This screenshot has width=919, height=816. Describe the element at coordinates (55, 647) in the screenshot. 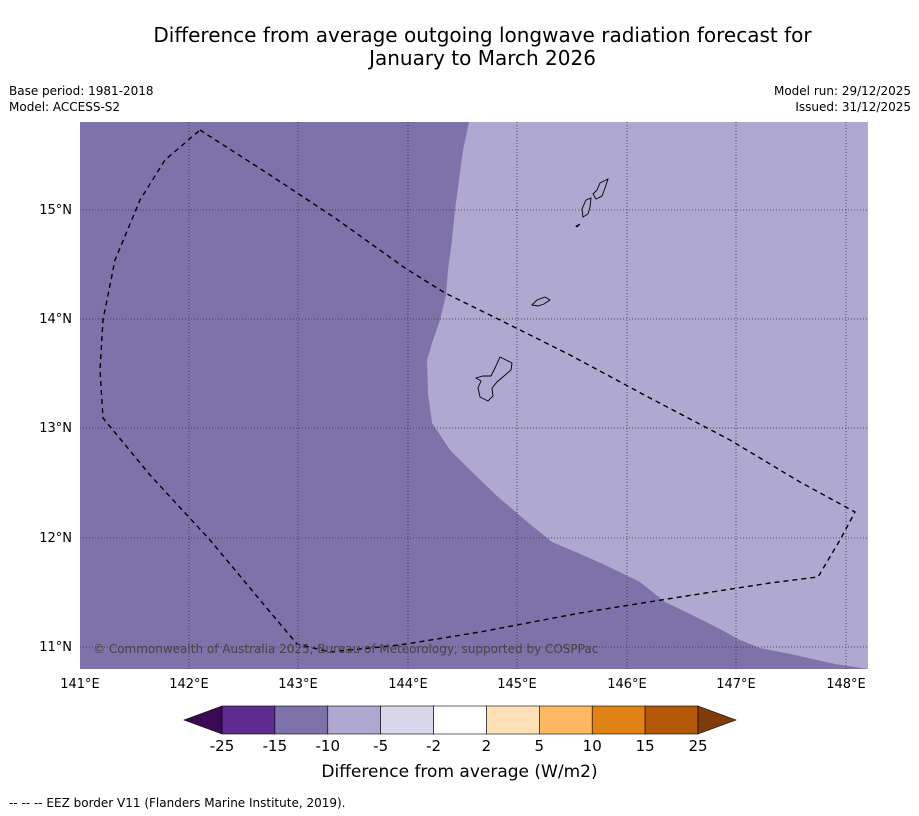

I see `lat-tick-11: 11°N` at that location.